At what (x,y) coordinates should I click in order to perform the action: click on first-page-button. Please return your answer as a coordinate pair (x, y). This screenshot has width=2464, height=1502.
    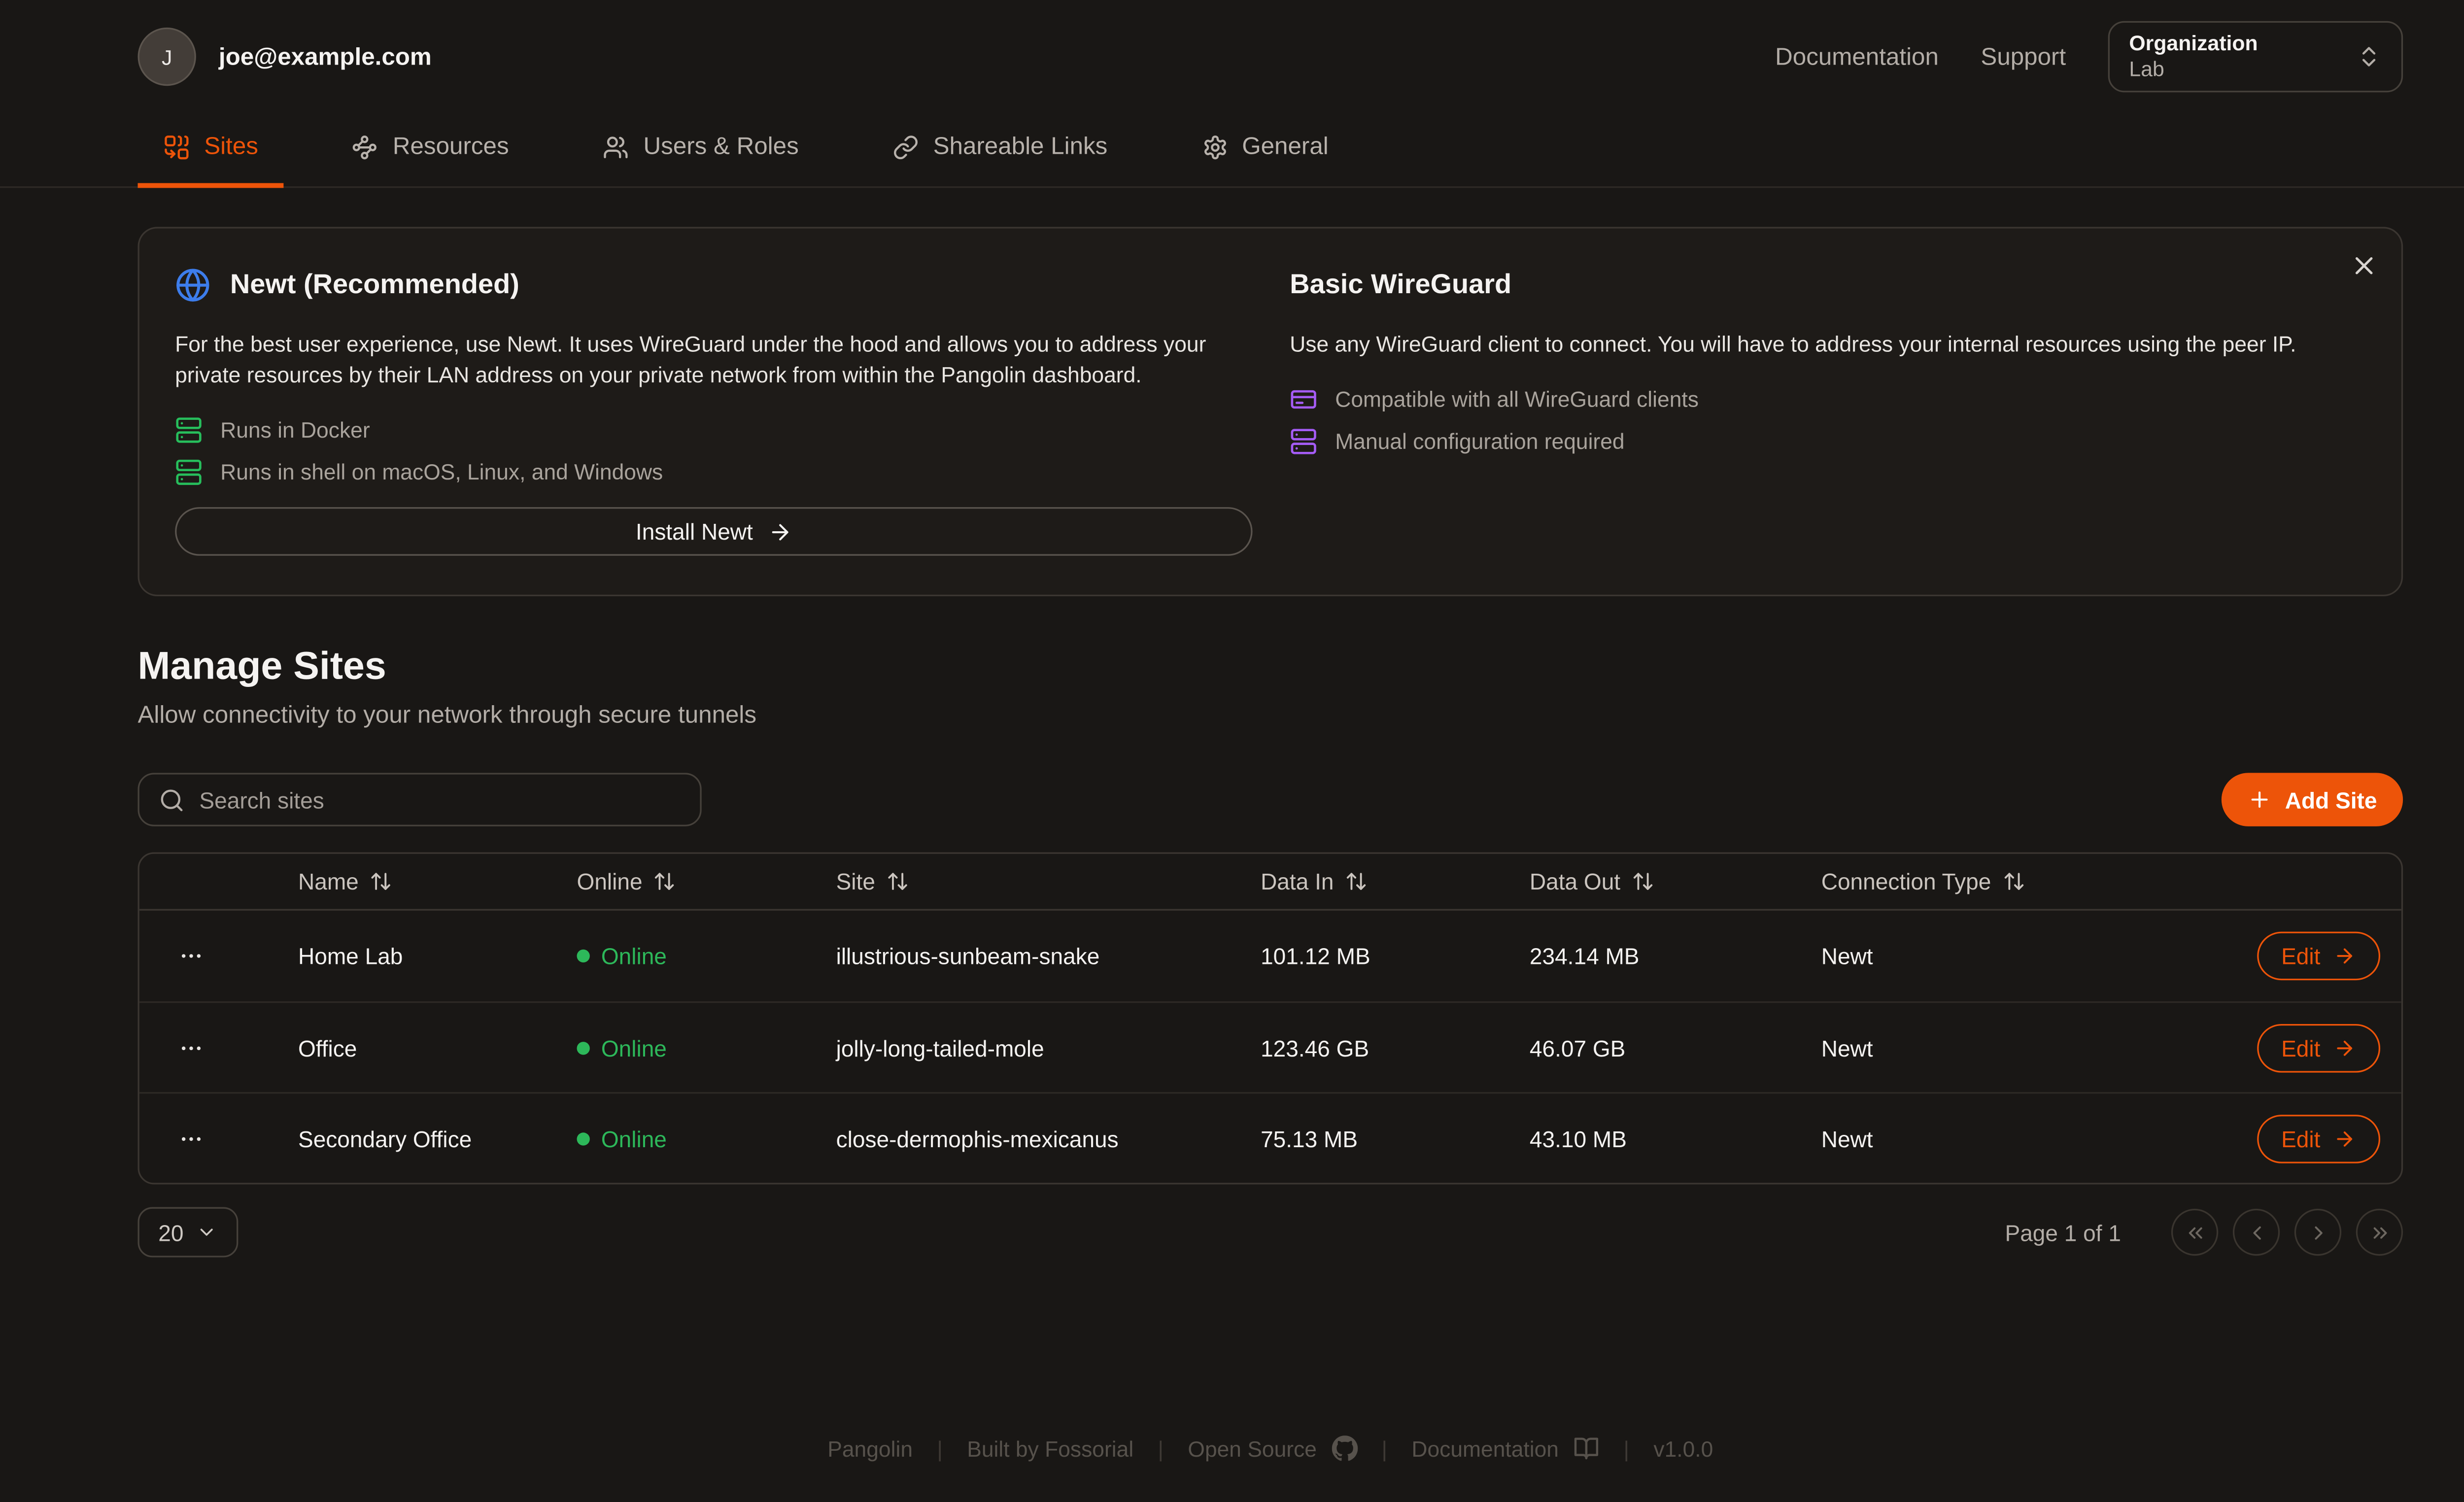
    Looking at the image, I should click on (2195, 1232).